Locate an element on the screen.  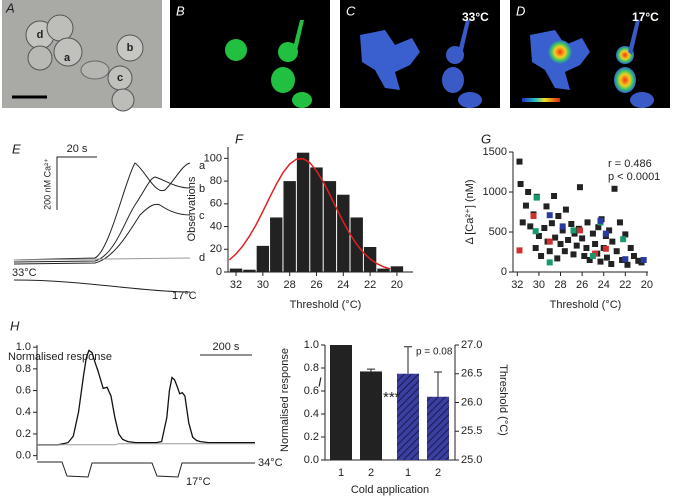
y2-tick-label: 27.0 is located at coordinates (471, 345).